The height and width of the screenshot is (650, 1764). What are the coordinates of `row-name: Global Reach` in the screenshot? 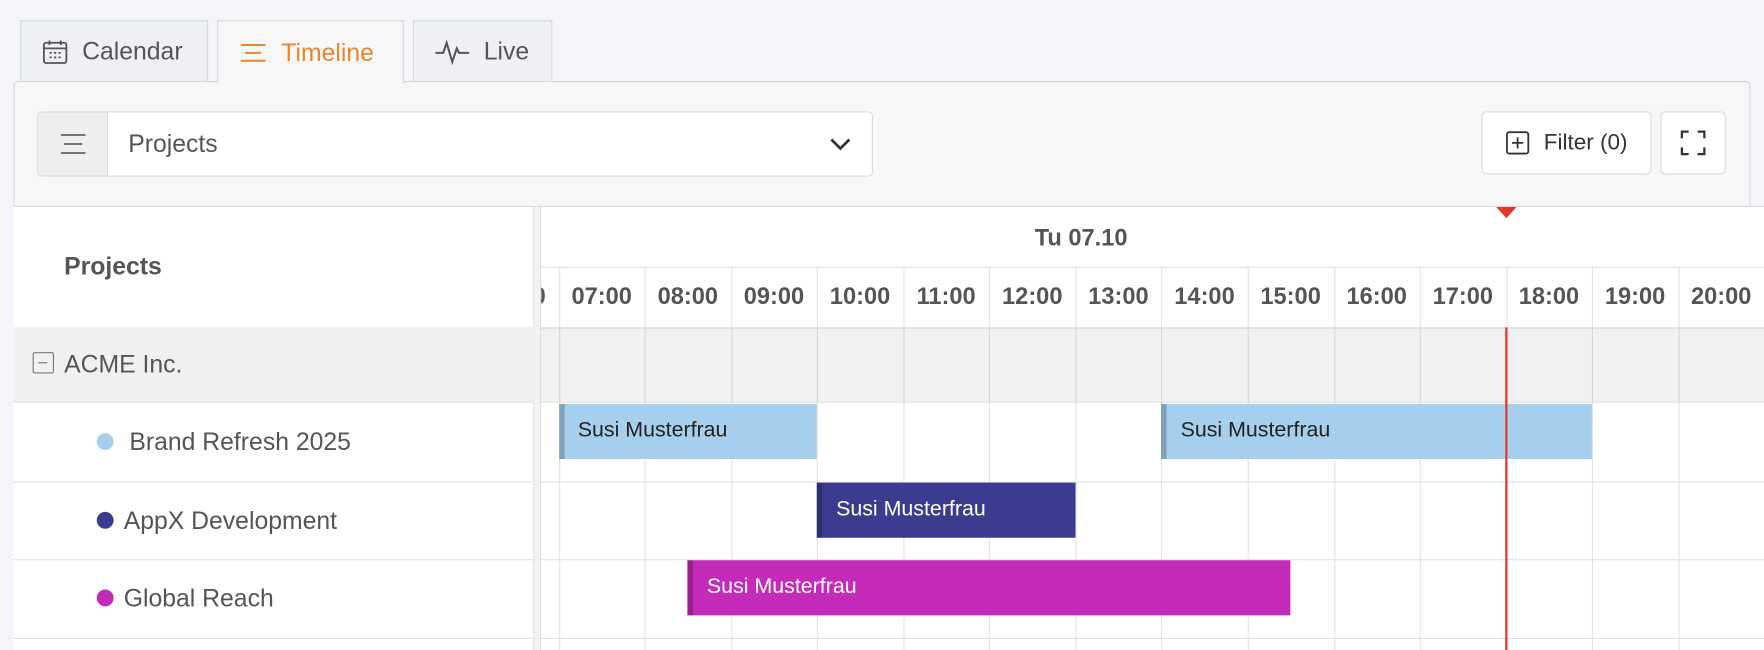 It's located at (198, 597).